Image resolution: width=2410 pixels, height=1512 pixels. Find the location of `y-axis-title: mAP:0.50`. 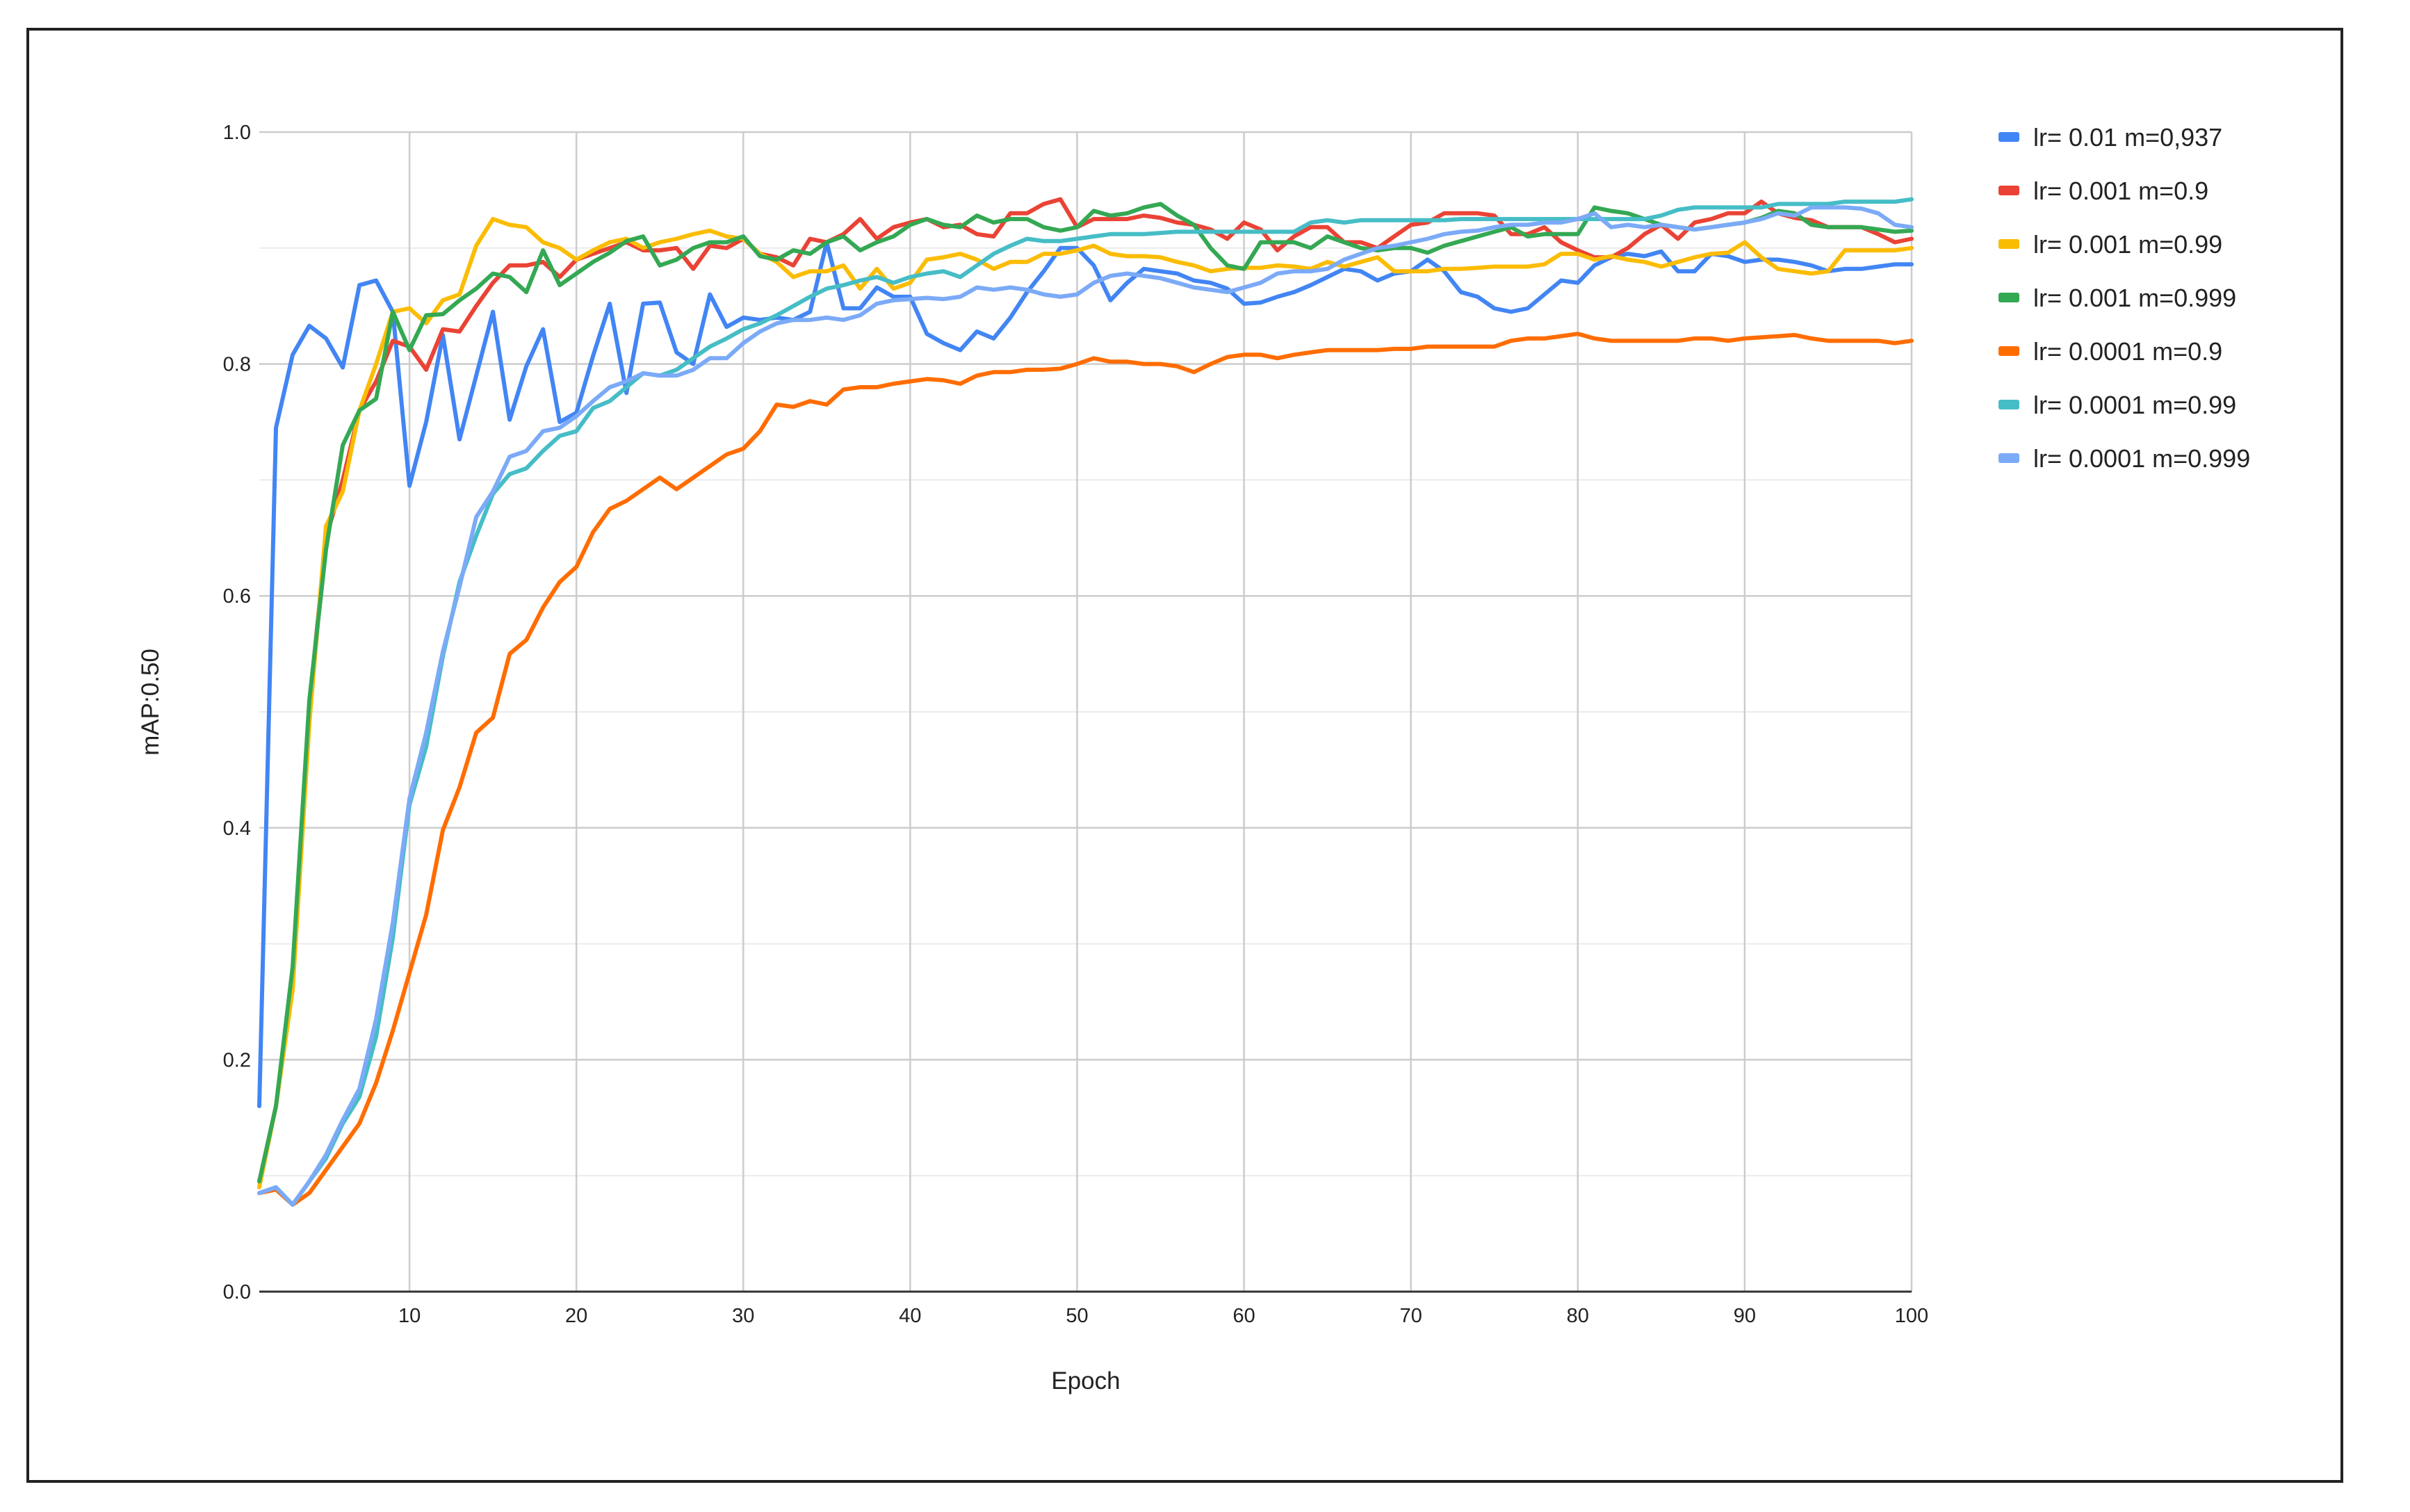

y-axis-title: mAP:0.50 is located at coordinates (150, 702).